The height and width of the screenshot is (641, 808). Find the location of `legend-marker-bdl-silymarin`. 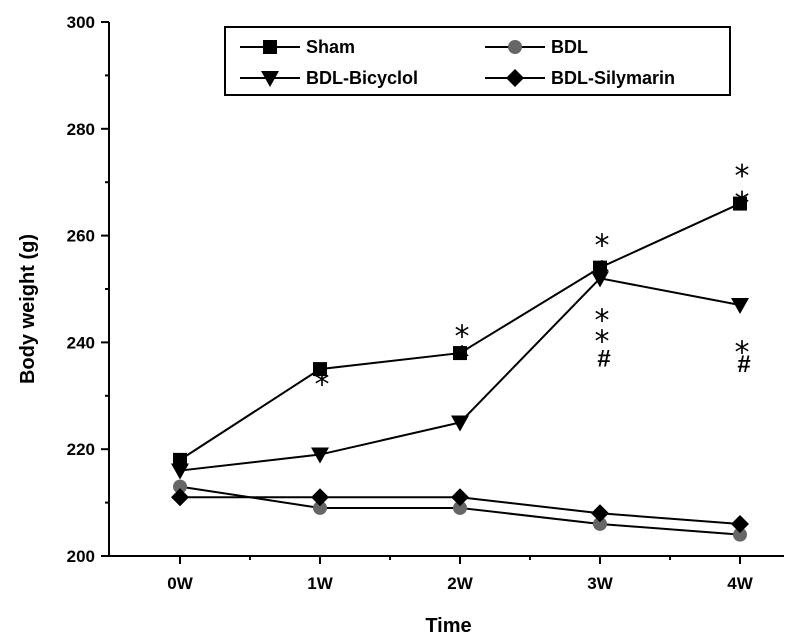

legend-marker-bdl-silymarin is located at coordinates (515, 78).